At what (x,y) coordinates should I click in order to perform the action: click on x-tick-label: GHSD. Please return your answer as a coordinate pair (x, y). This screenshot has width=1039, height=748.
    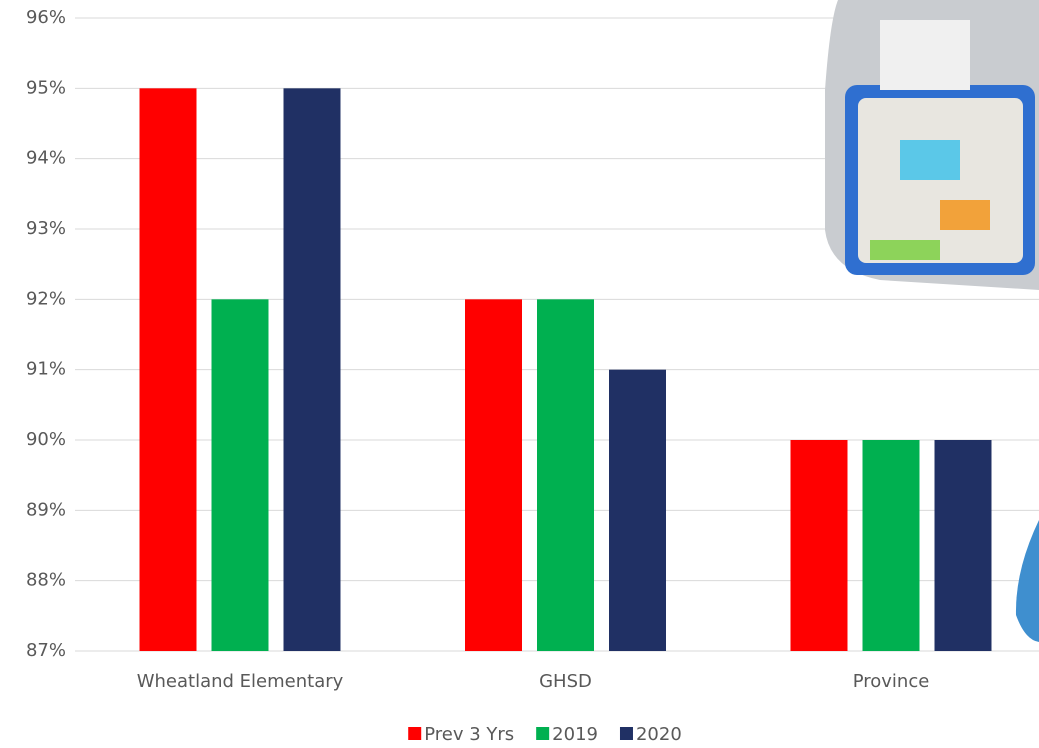
    Looking at the image, I should click on (565, 681).